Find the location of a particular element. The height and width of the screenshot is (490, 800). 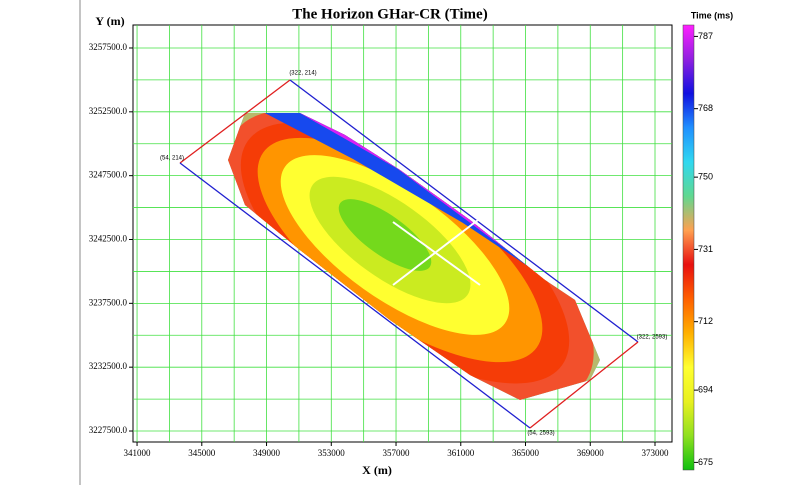

y-tick-label: 3237500.0 is located at coordinates (108, 302).